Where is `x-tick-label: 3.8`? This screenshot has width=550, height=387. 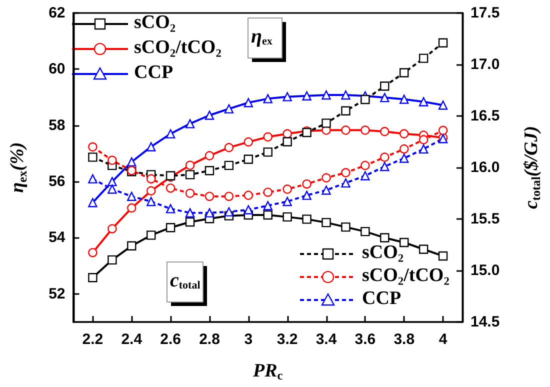
x-tick-label: 3.8 is located at coordinates (404, 339).